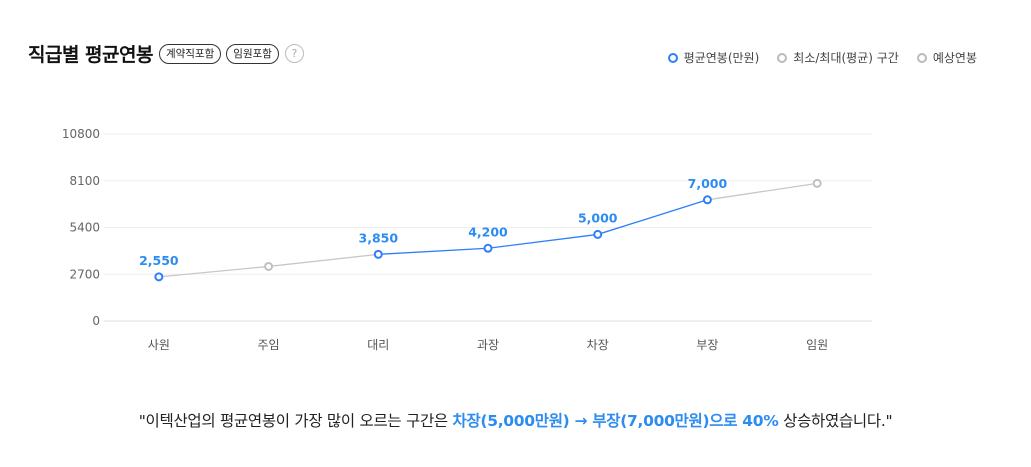 Image resolution: width=1031 pixels, height=467 pixels. Describe the element at coordinates (543, 227) in the screenshot. I see `average-series-line` at that location.